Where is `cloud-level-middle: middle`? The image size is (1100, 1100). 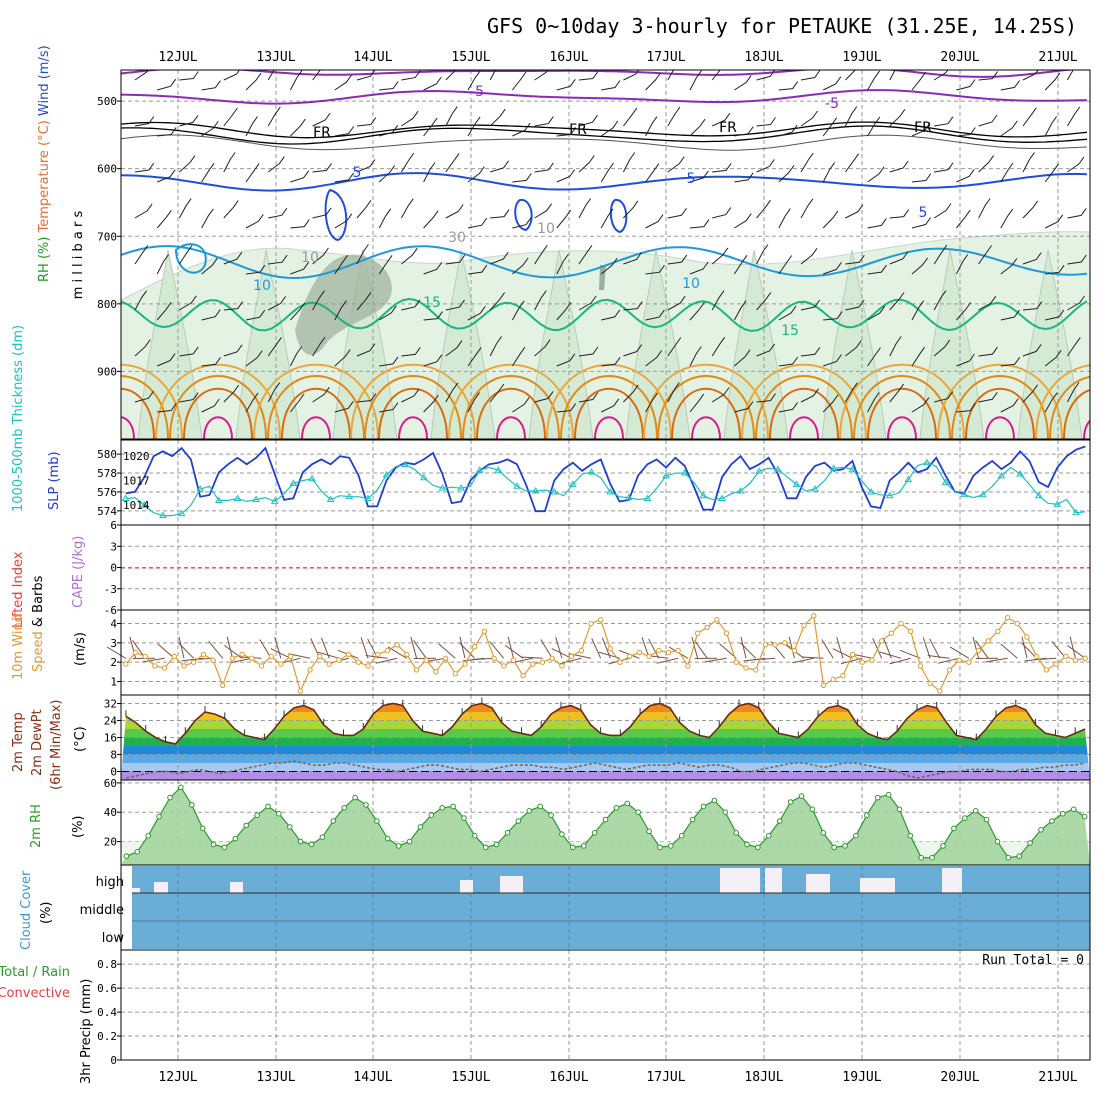
cloud-level-middle: middle is located at coordinates (102, 910).